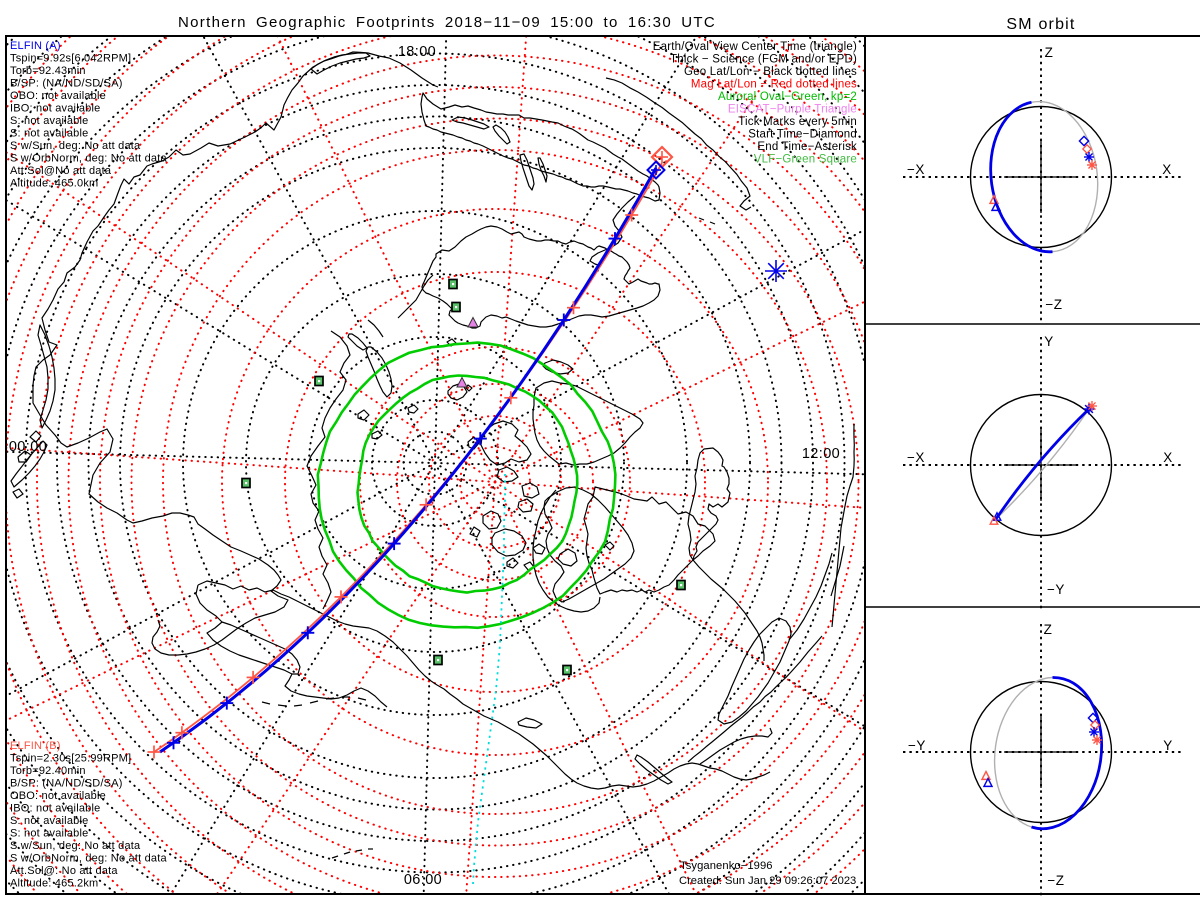  I want to click on svg-text: 06:00, so click(423, 880).